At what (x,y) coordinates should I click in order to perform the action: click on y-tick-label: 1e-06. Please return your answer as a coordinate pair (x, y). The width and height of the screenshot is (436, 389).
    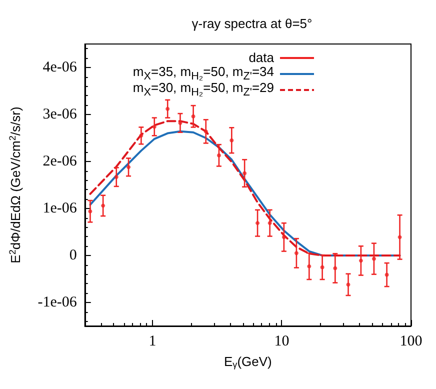
    Looking at the image, I should click on (60, 208).